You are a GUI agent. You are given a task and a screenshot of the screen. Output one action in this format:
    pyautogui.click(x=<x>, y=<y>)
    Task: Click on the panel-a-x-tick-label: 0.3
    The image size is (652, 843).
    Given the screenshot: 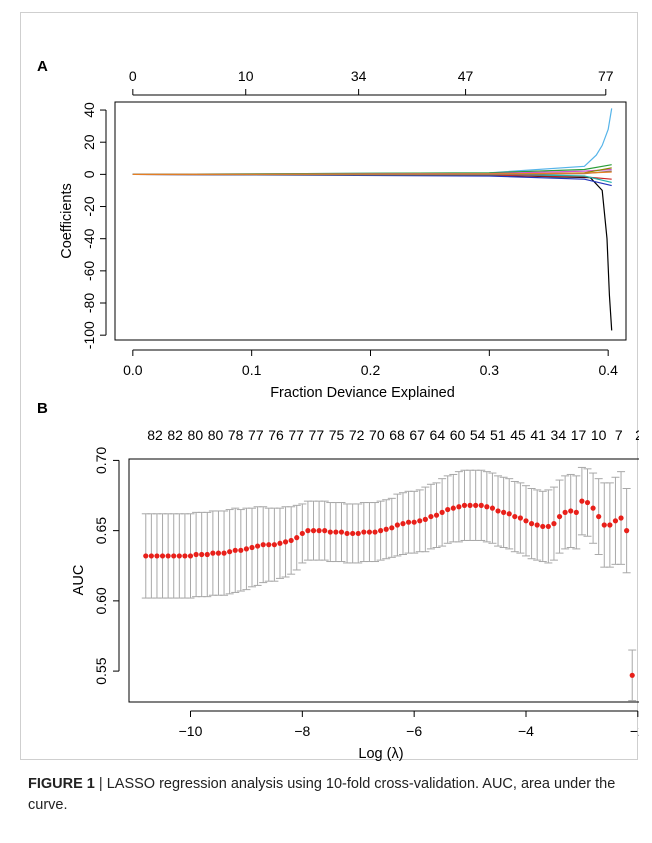 What is the action you would take?
    pyautogui.click(x=490, y=370)
    